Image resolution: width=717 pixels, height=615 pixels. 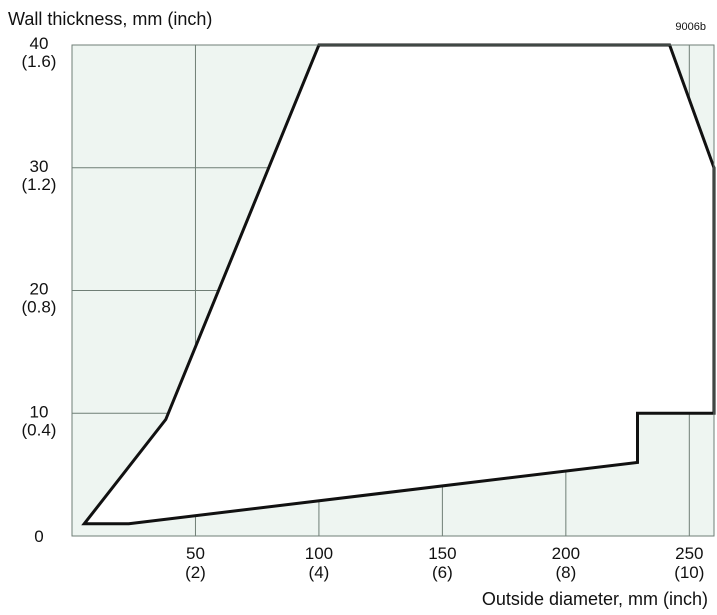 I want to click on y-tick-label: 10, so click(x=39, y=411).